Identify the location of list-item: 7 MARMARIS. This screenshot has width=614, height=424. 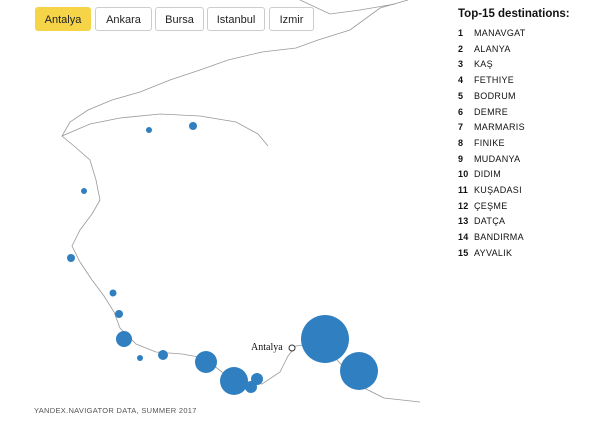
(491, 127).